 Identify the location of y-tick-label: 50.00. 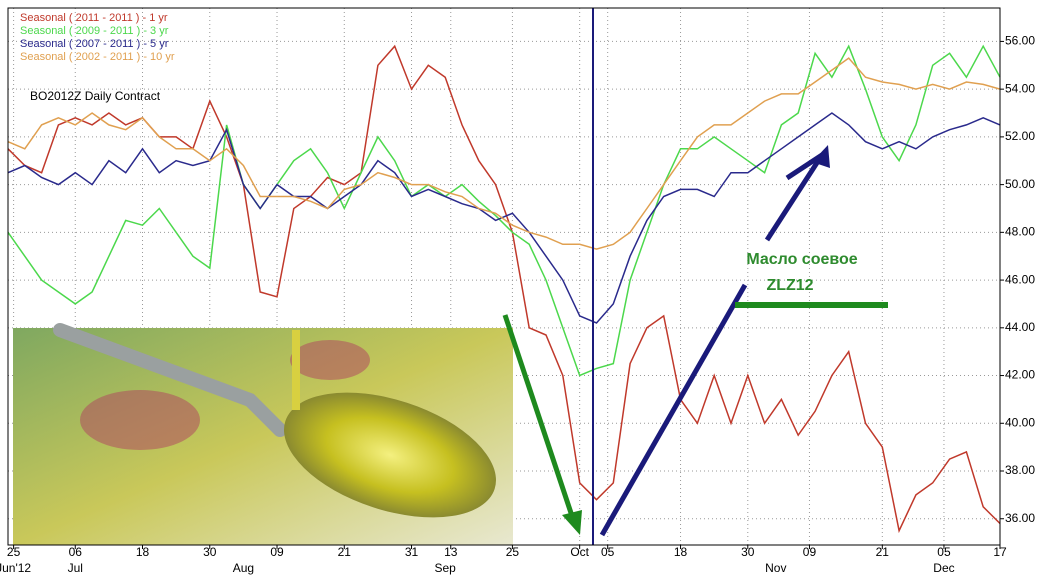
(1020, 184).